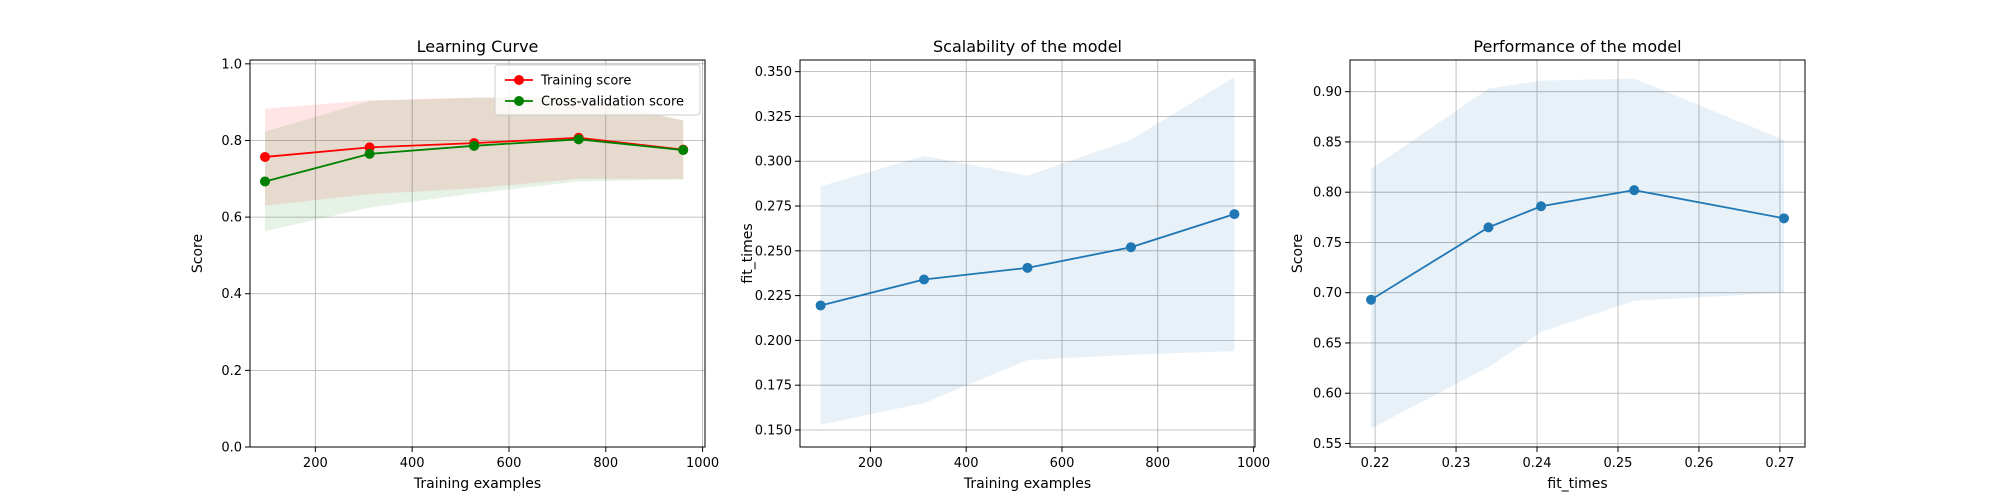 Image resolution: width=2000 pixels, height=500 pixels. What do you see at coordinates (773, 207) in the screenshot?
I see `y-tick-label: 0.275` at bounding box center [773, 207].